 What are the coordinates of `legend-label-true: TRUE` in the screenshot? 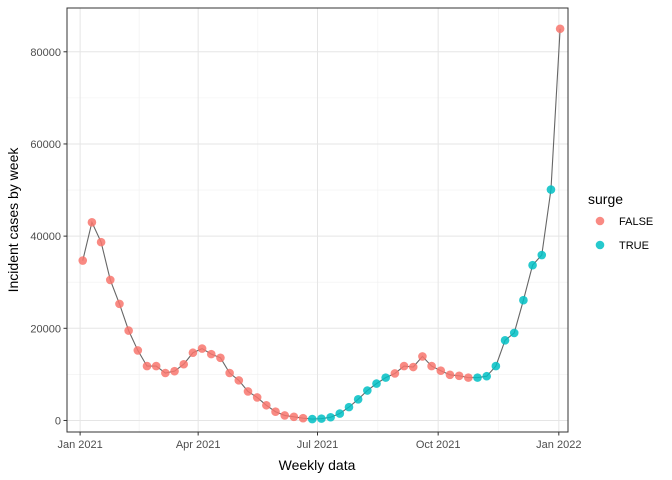 It's located at (634, 246).